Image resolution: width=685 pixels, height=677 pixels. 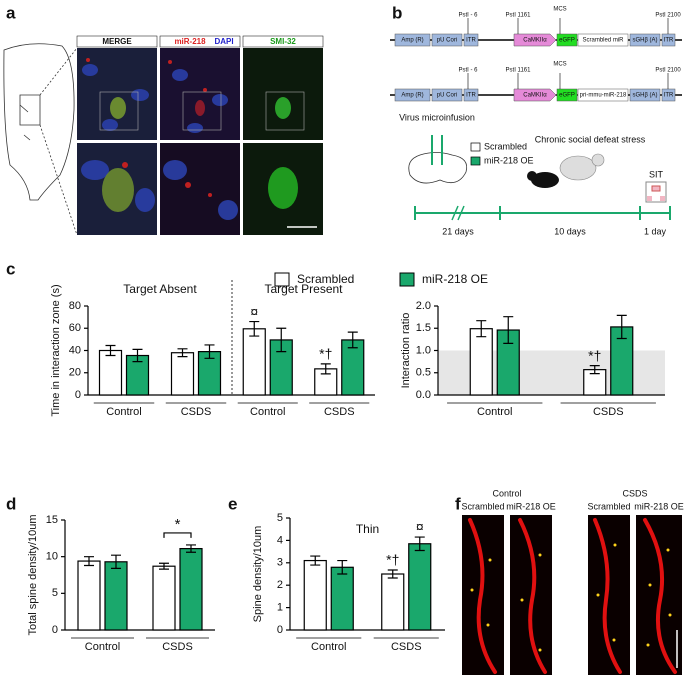 What do you see at coordinates (11, 503) in the screenshot?
I see `panel-label: d` at bounding box center [11, 503].